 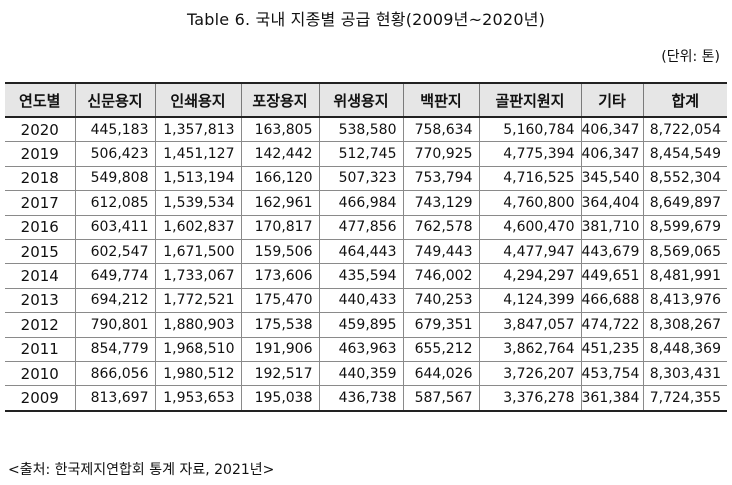 I want to click on value-cell: 440,433, so click(x=360, y=300).